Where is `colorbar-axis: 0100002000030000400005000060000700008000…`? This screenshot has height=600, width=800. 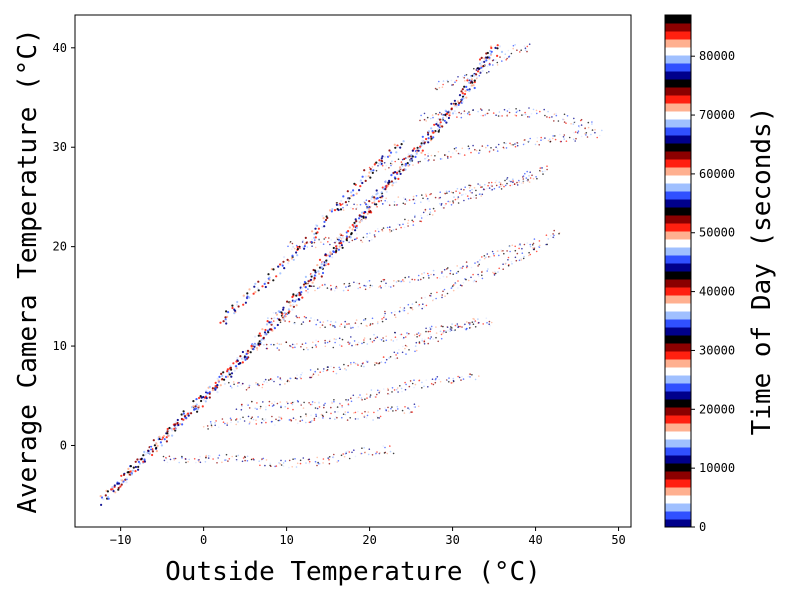
colorbar-axis: 0100002000030000400005000060000700008000… is located at coordinates (713, 291).